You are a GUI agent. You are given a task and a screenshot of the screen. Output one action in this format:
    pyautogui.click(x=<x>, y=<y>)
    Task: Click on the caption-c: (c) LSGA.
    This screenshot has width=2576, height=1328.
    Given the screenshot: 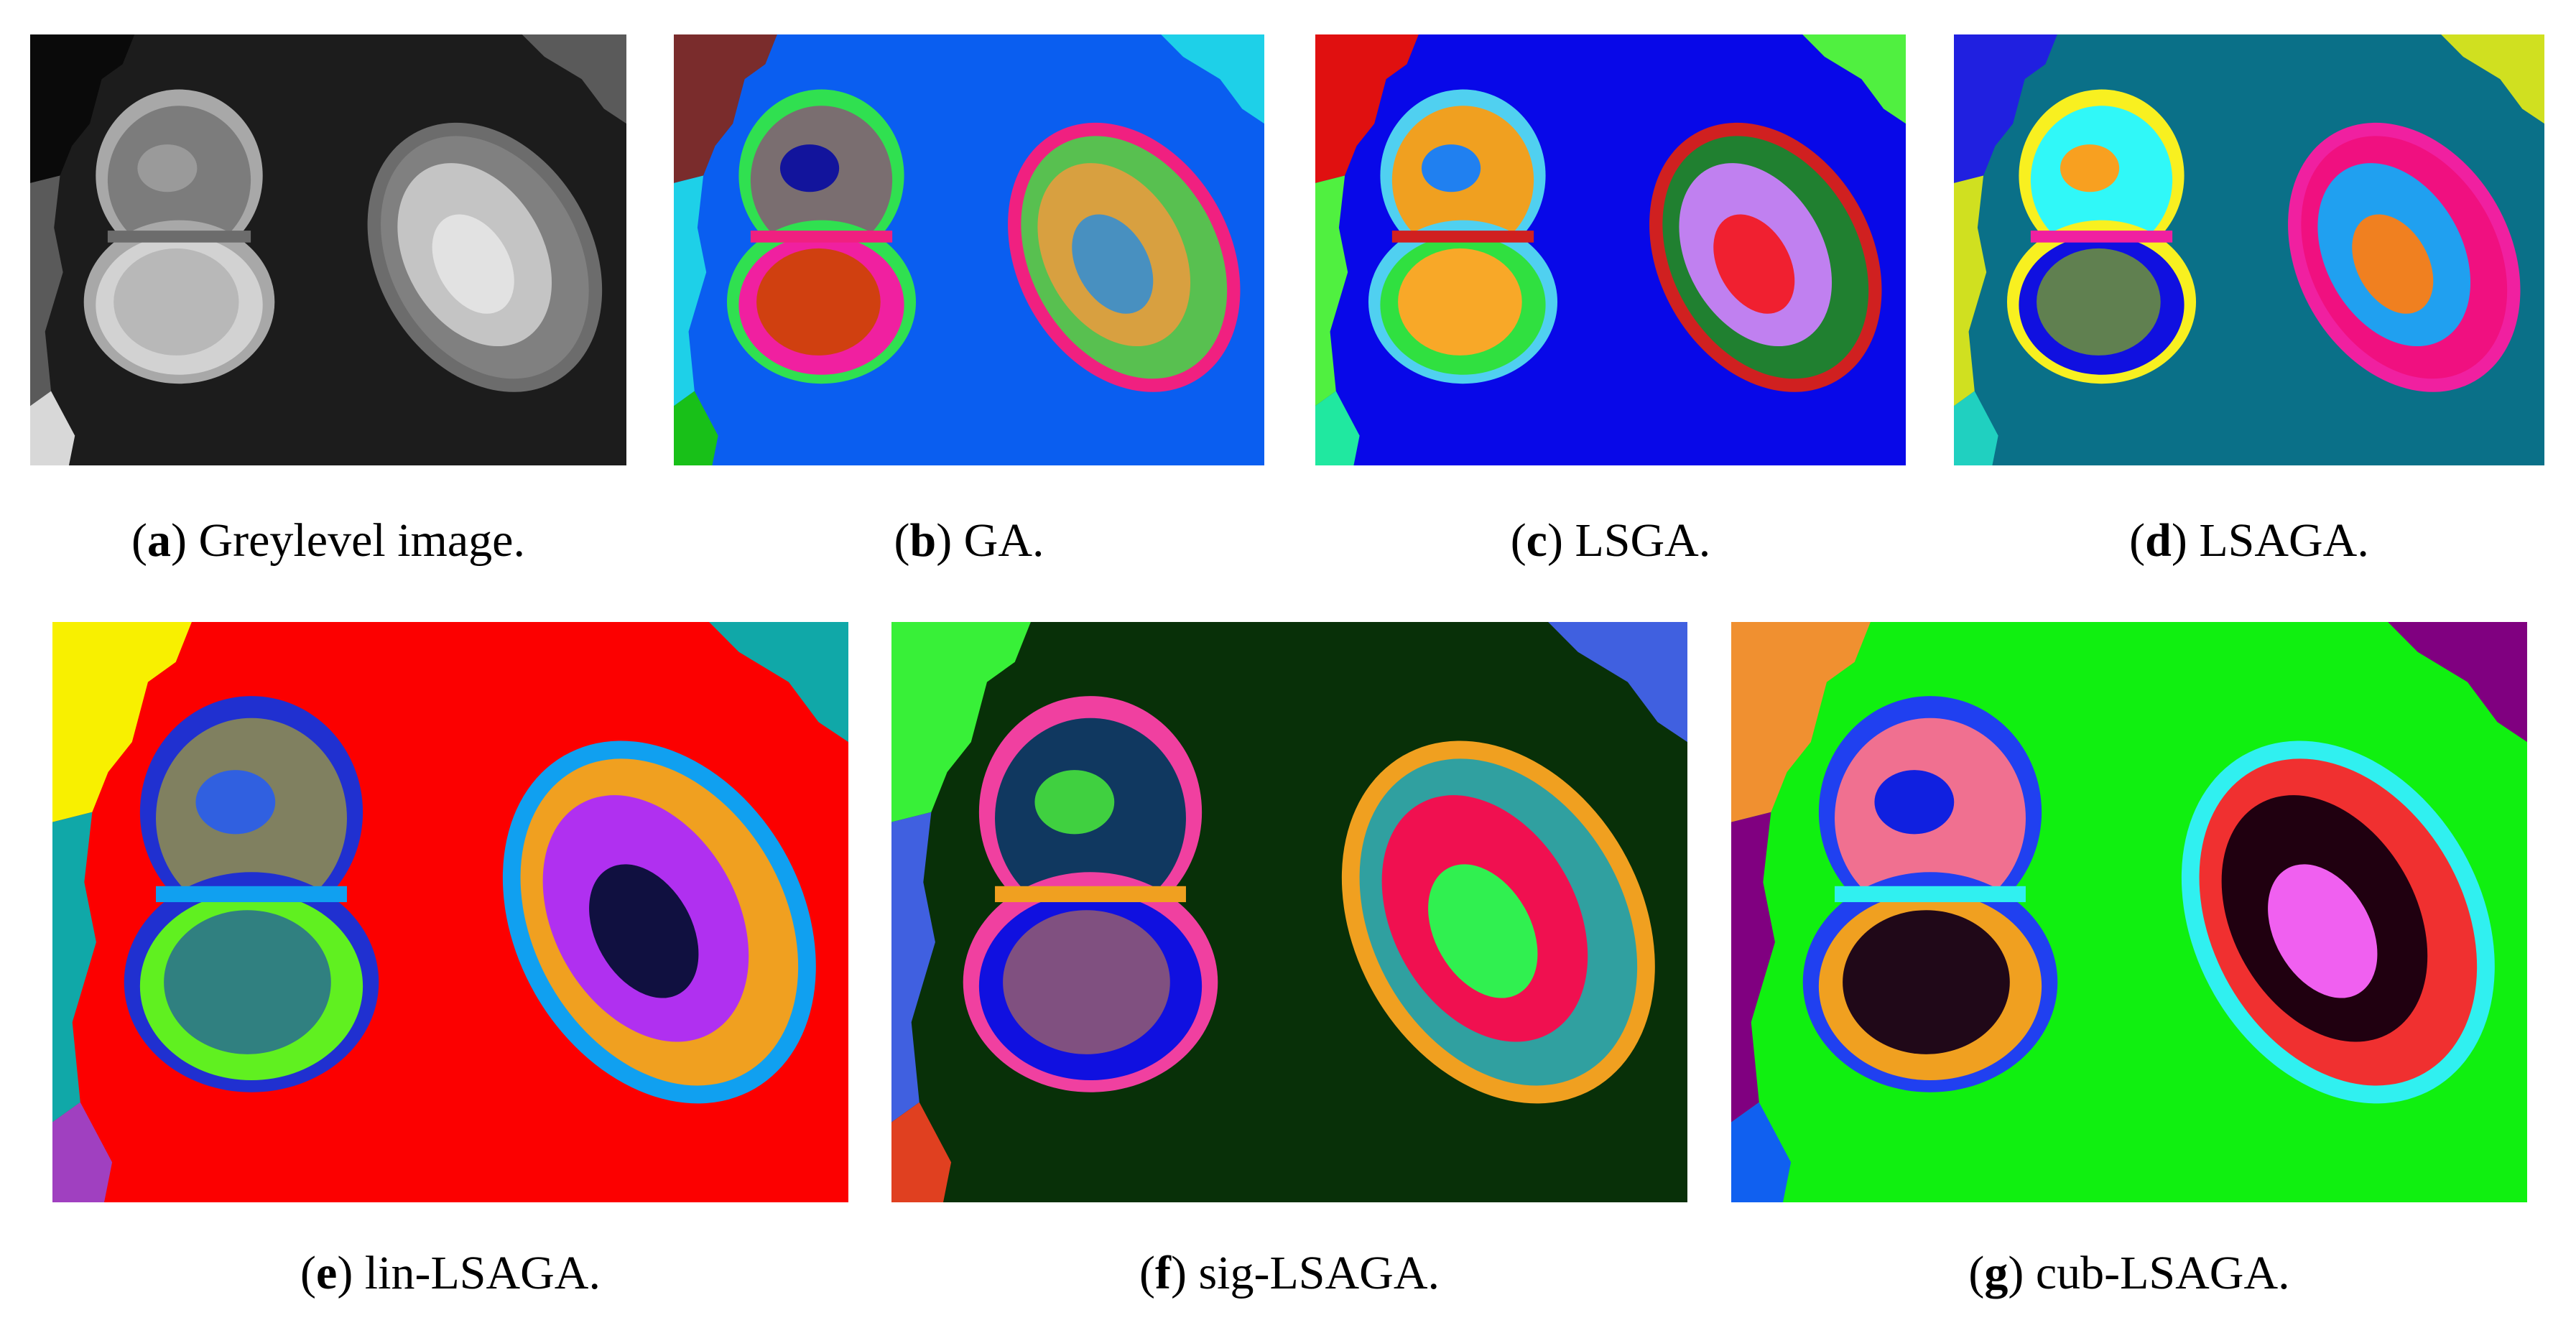 What is the action you would take?
    pyautogui.click(x=1610, y=540)
    